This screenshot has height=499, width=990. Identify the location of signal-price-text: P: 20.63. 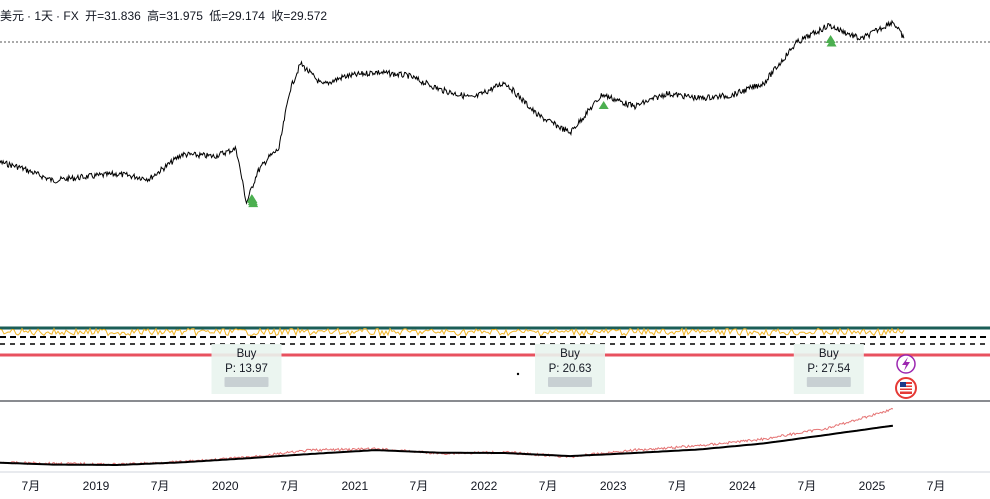
(570, 369).